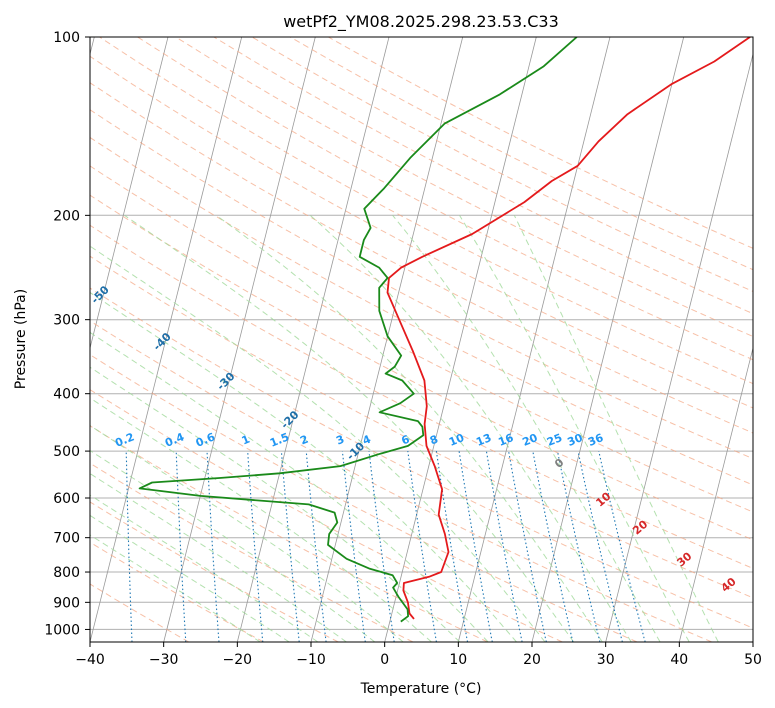 The width and height of the screenshot is (775, 708). What do you see at coordinates (246, 440) in the screenshot?
I see `mixing-ratio-label: 1` at bounding box center [246, 440].